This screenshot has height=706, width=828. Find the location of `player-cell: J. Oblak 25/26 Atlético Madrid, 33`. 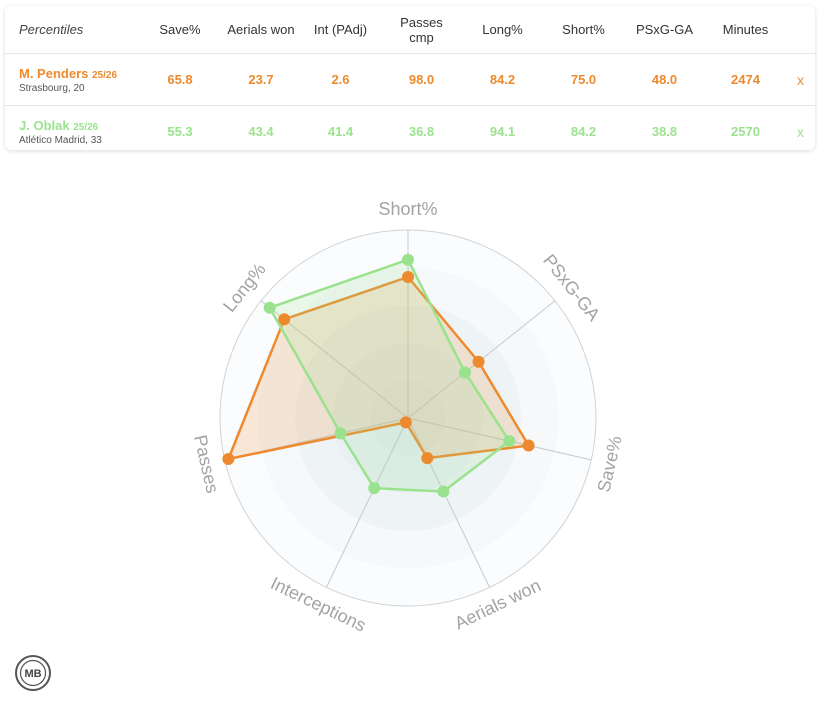

player-cell: J. Oblak 25/26 Atlético Madrid, 33 is located at coordinates (71, 132).